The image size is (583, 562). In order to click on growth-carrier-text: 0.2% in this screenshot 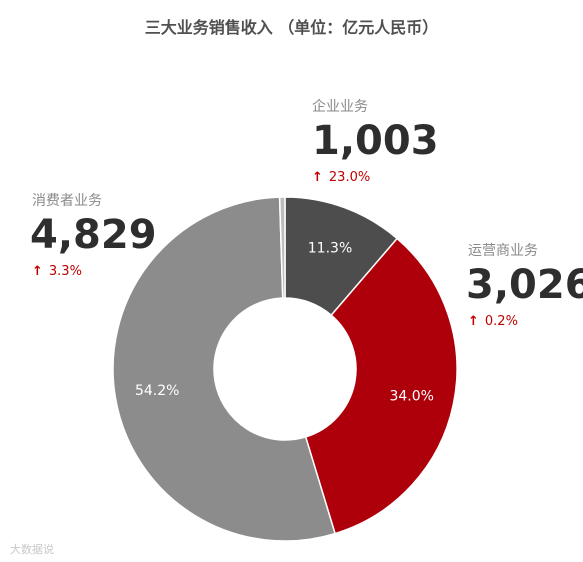, I will do `click(501, 321)`.